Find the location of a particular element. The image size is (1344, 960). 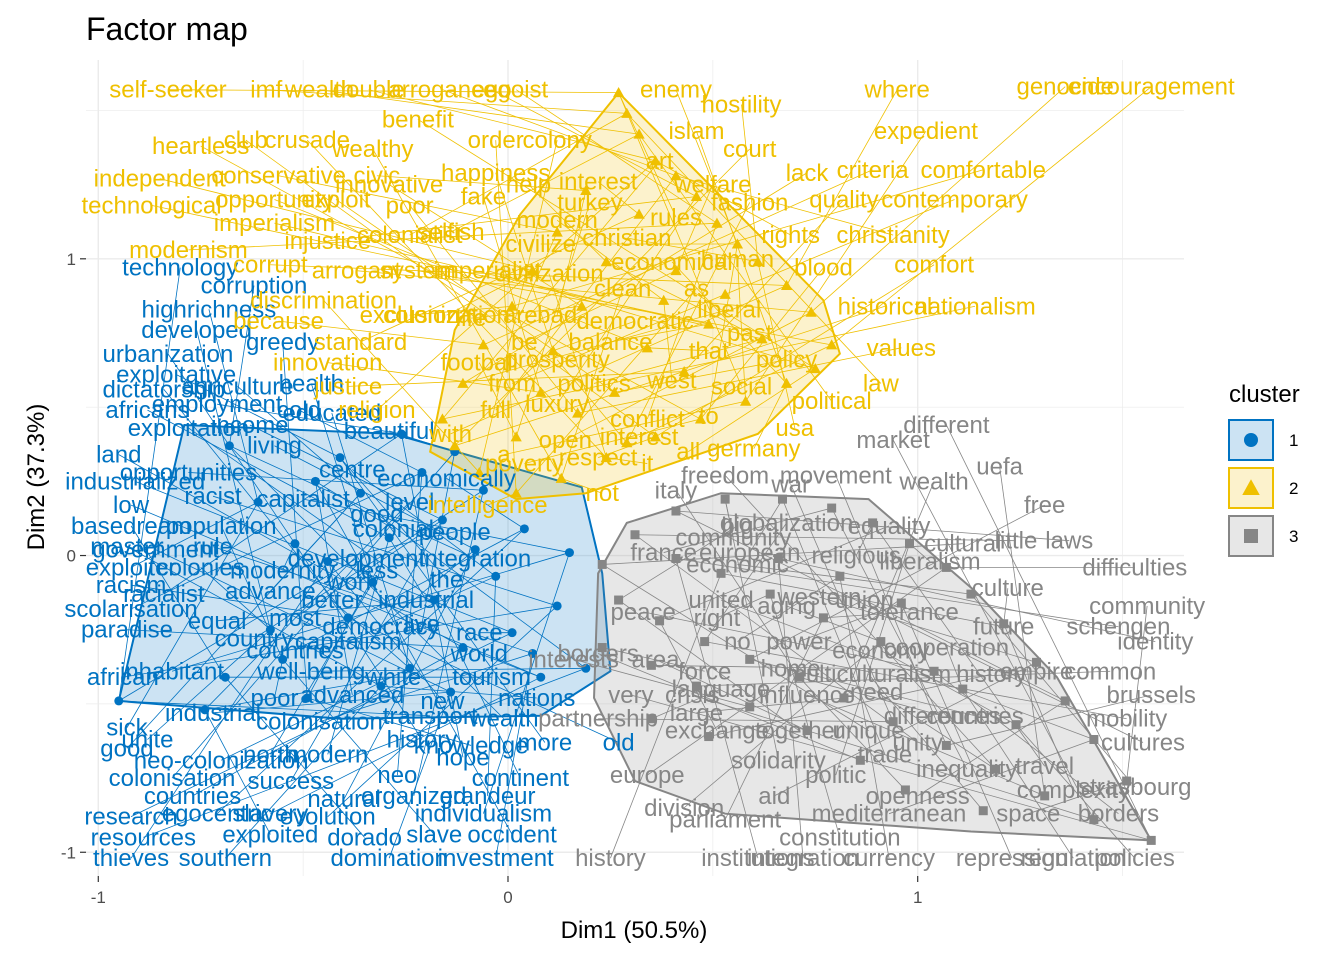

x-tick-label: 0 is located at coordinates (507, 897).